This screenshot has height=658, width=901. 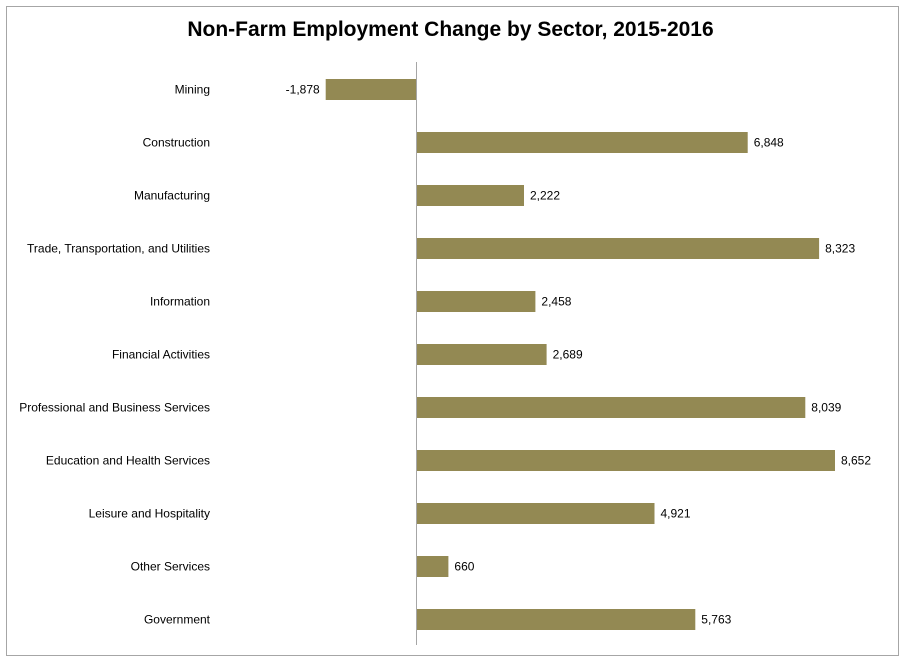 I want to click on value-label-information: 2,458, so click(x=556, y=302).